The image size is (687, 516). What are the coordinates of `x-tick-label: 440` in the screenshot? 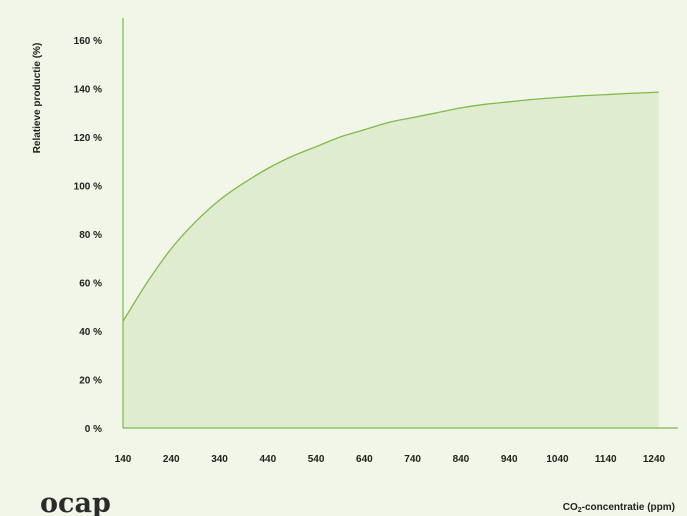 It's located at (267, 459).